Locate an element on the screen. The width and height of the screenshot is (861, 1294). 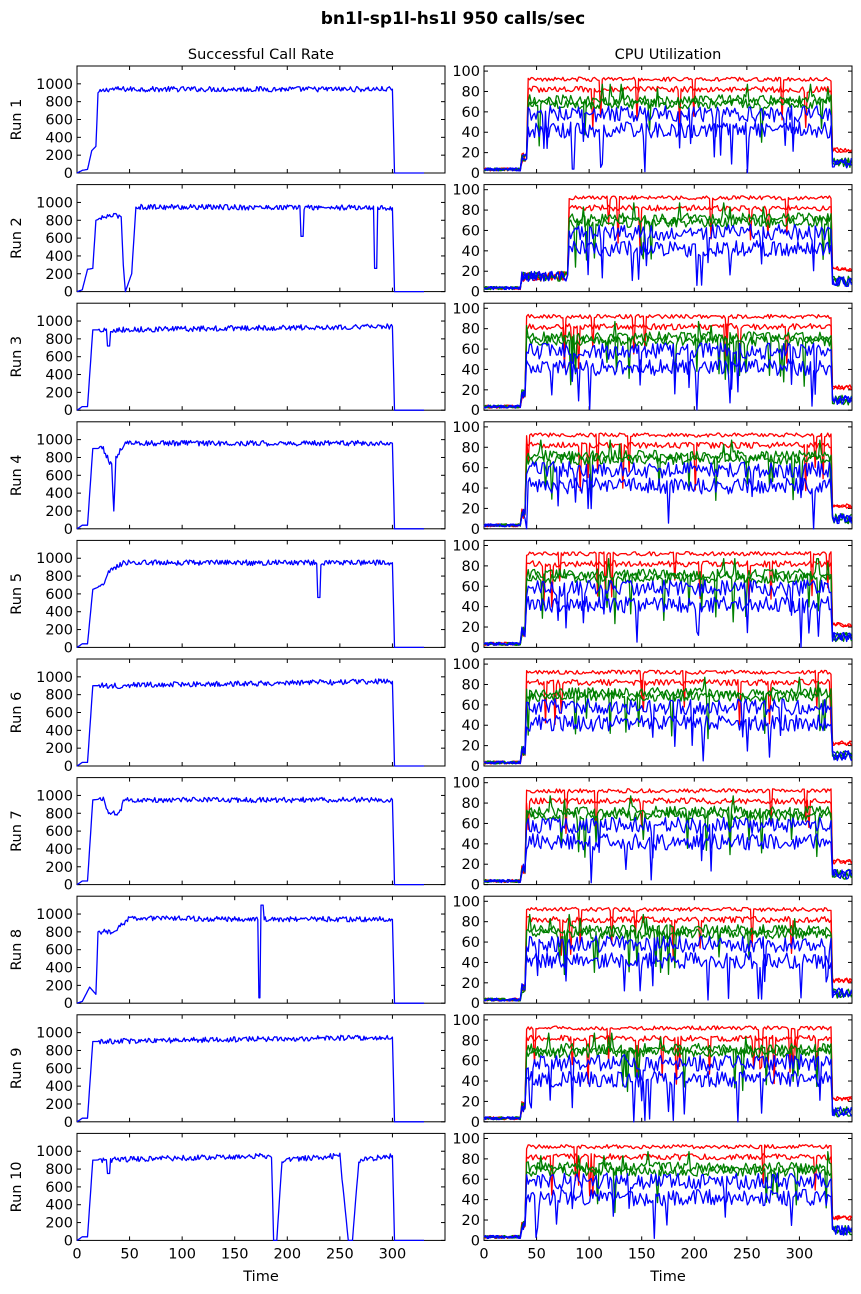
x-tick-label: 100 is located at coordinates (589, 1254).